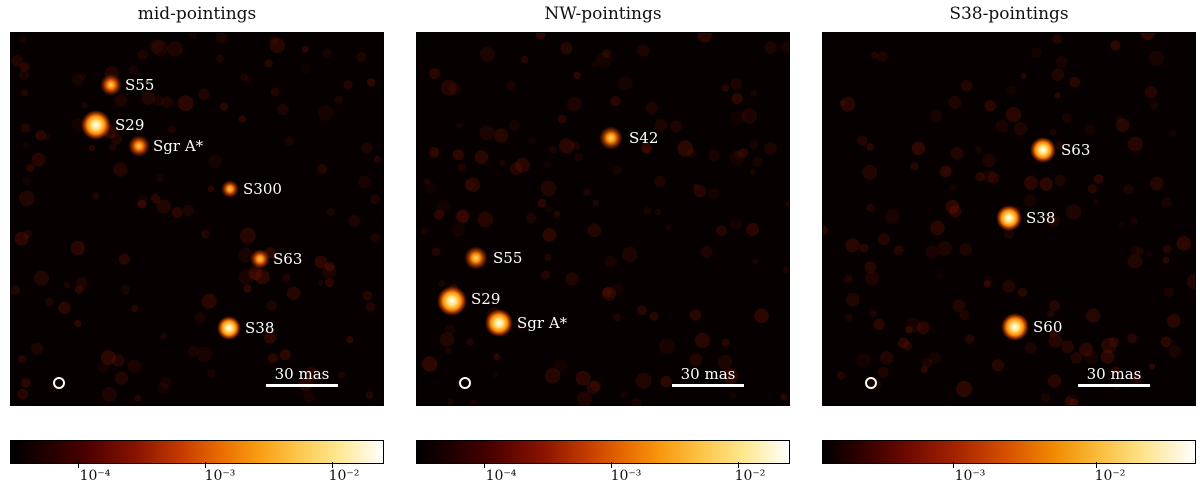 This screenshot has width=1200, height=490. Describe the element at coordinates (1048, 327) in the screenshot. I see `label-s60: S60` at that location.